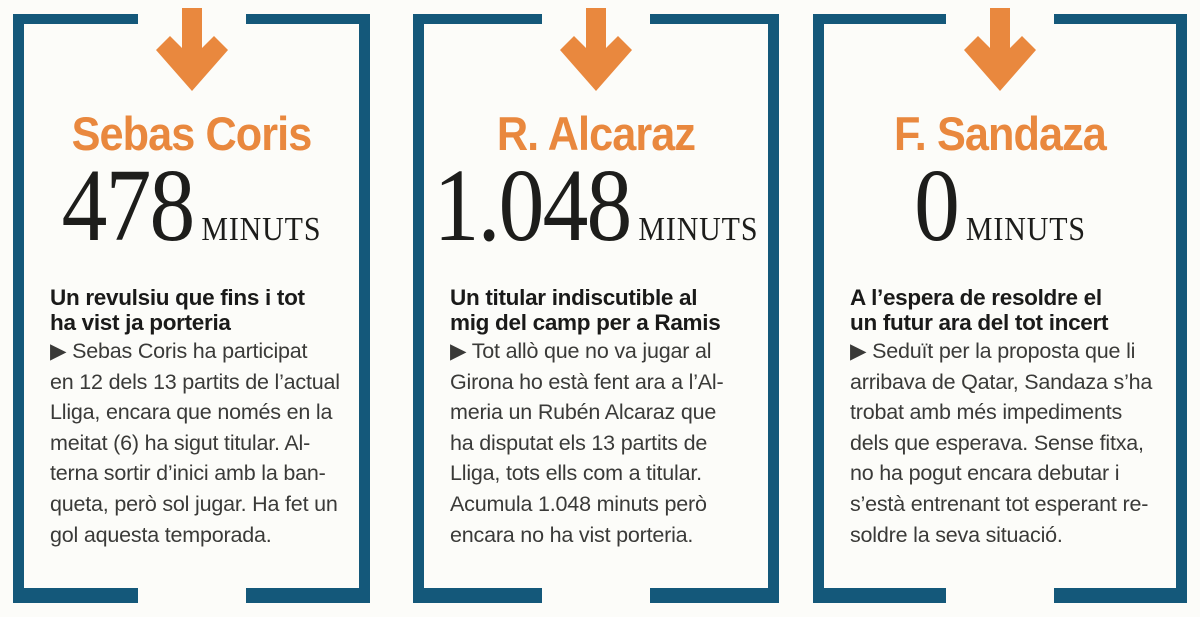 The image size is (1200, 617). Describe the element at coordinates (533, 205) in the screenshot. I see `minutes-value: 1.048` at that location.